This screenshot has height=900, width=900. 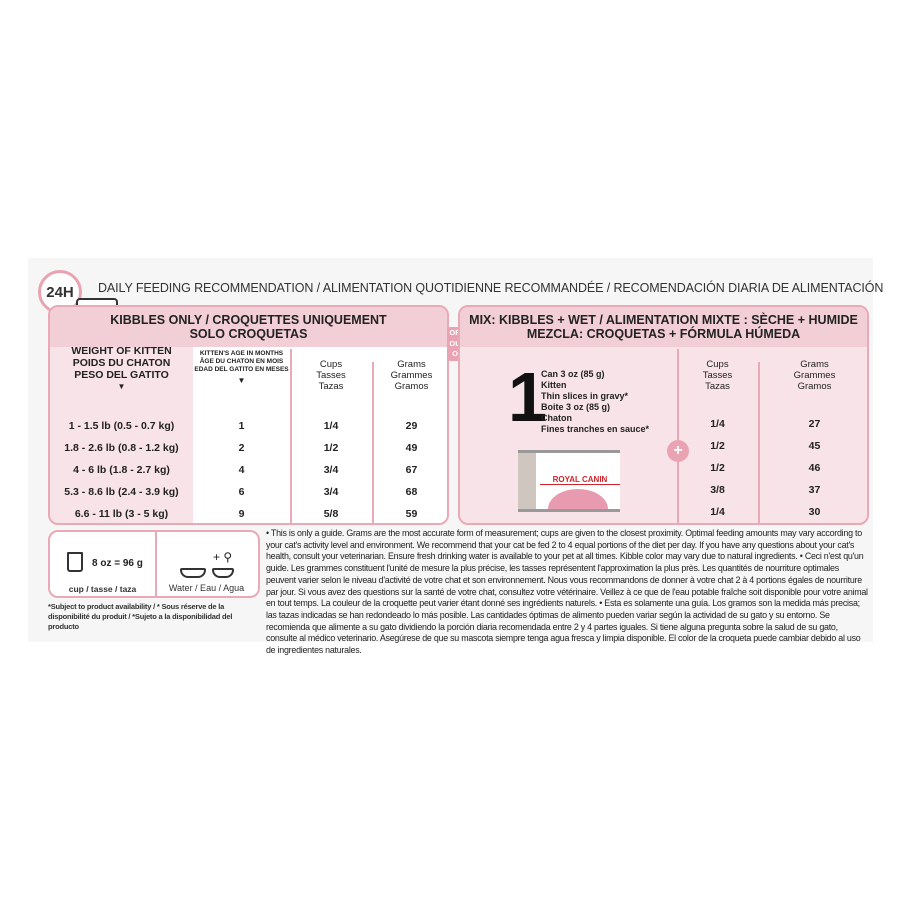 I want to click on mix-grams-cell: 45, so click(x=814, y=446).